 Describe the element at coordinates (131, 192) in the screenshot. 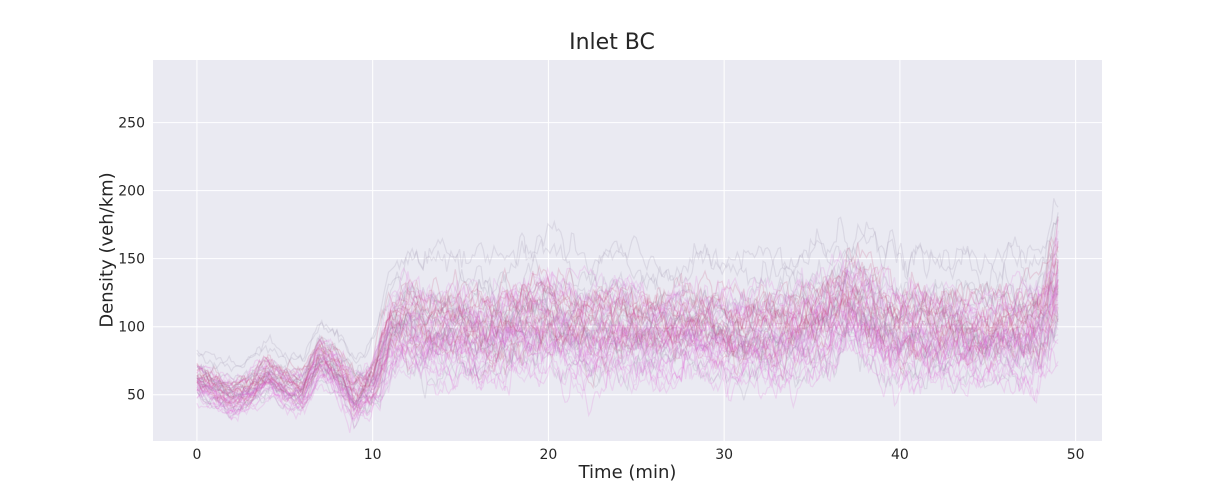

I see `y-tick-label: 200` at that location.